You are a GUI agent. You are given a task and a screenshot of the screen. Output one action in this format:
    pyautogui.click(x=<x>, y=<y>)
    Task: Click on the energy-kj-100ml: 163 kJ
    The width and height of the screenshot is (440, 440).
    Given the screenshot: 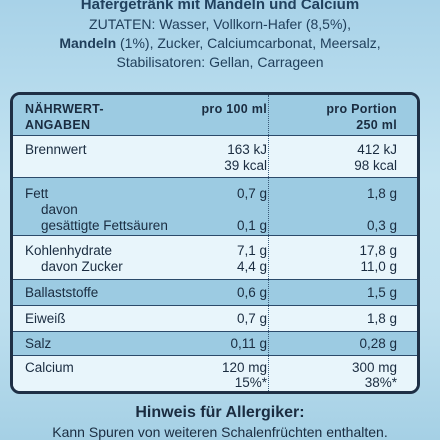 What is the action you would take?
    pyautogui.click(x=247, y=149)
    